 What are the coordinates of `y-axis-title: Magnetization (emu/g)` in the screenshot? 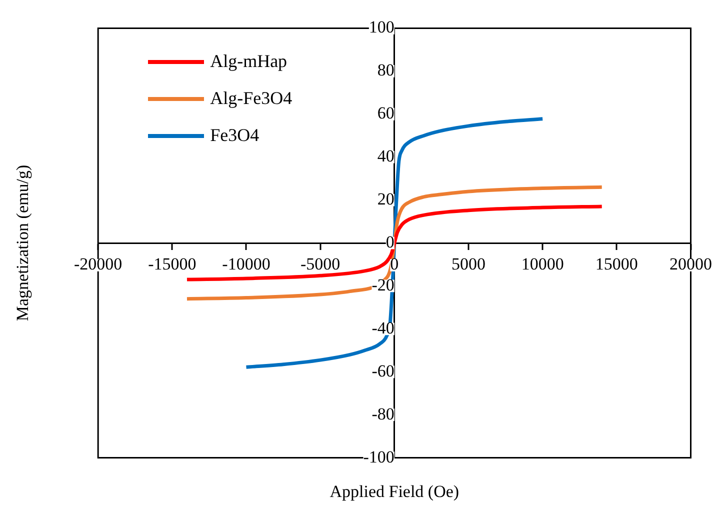 It's located at (23, 243).